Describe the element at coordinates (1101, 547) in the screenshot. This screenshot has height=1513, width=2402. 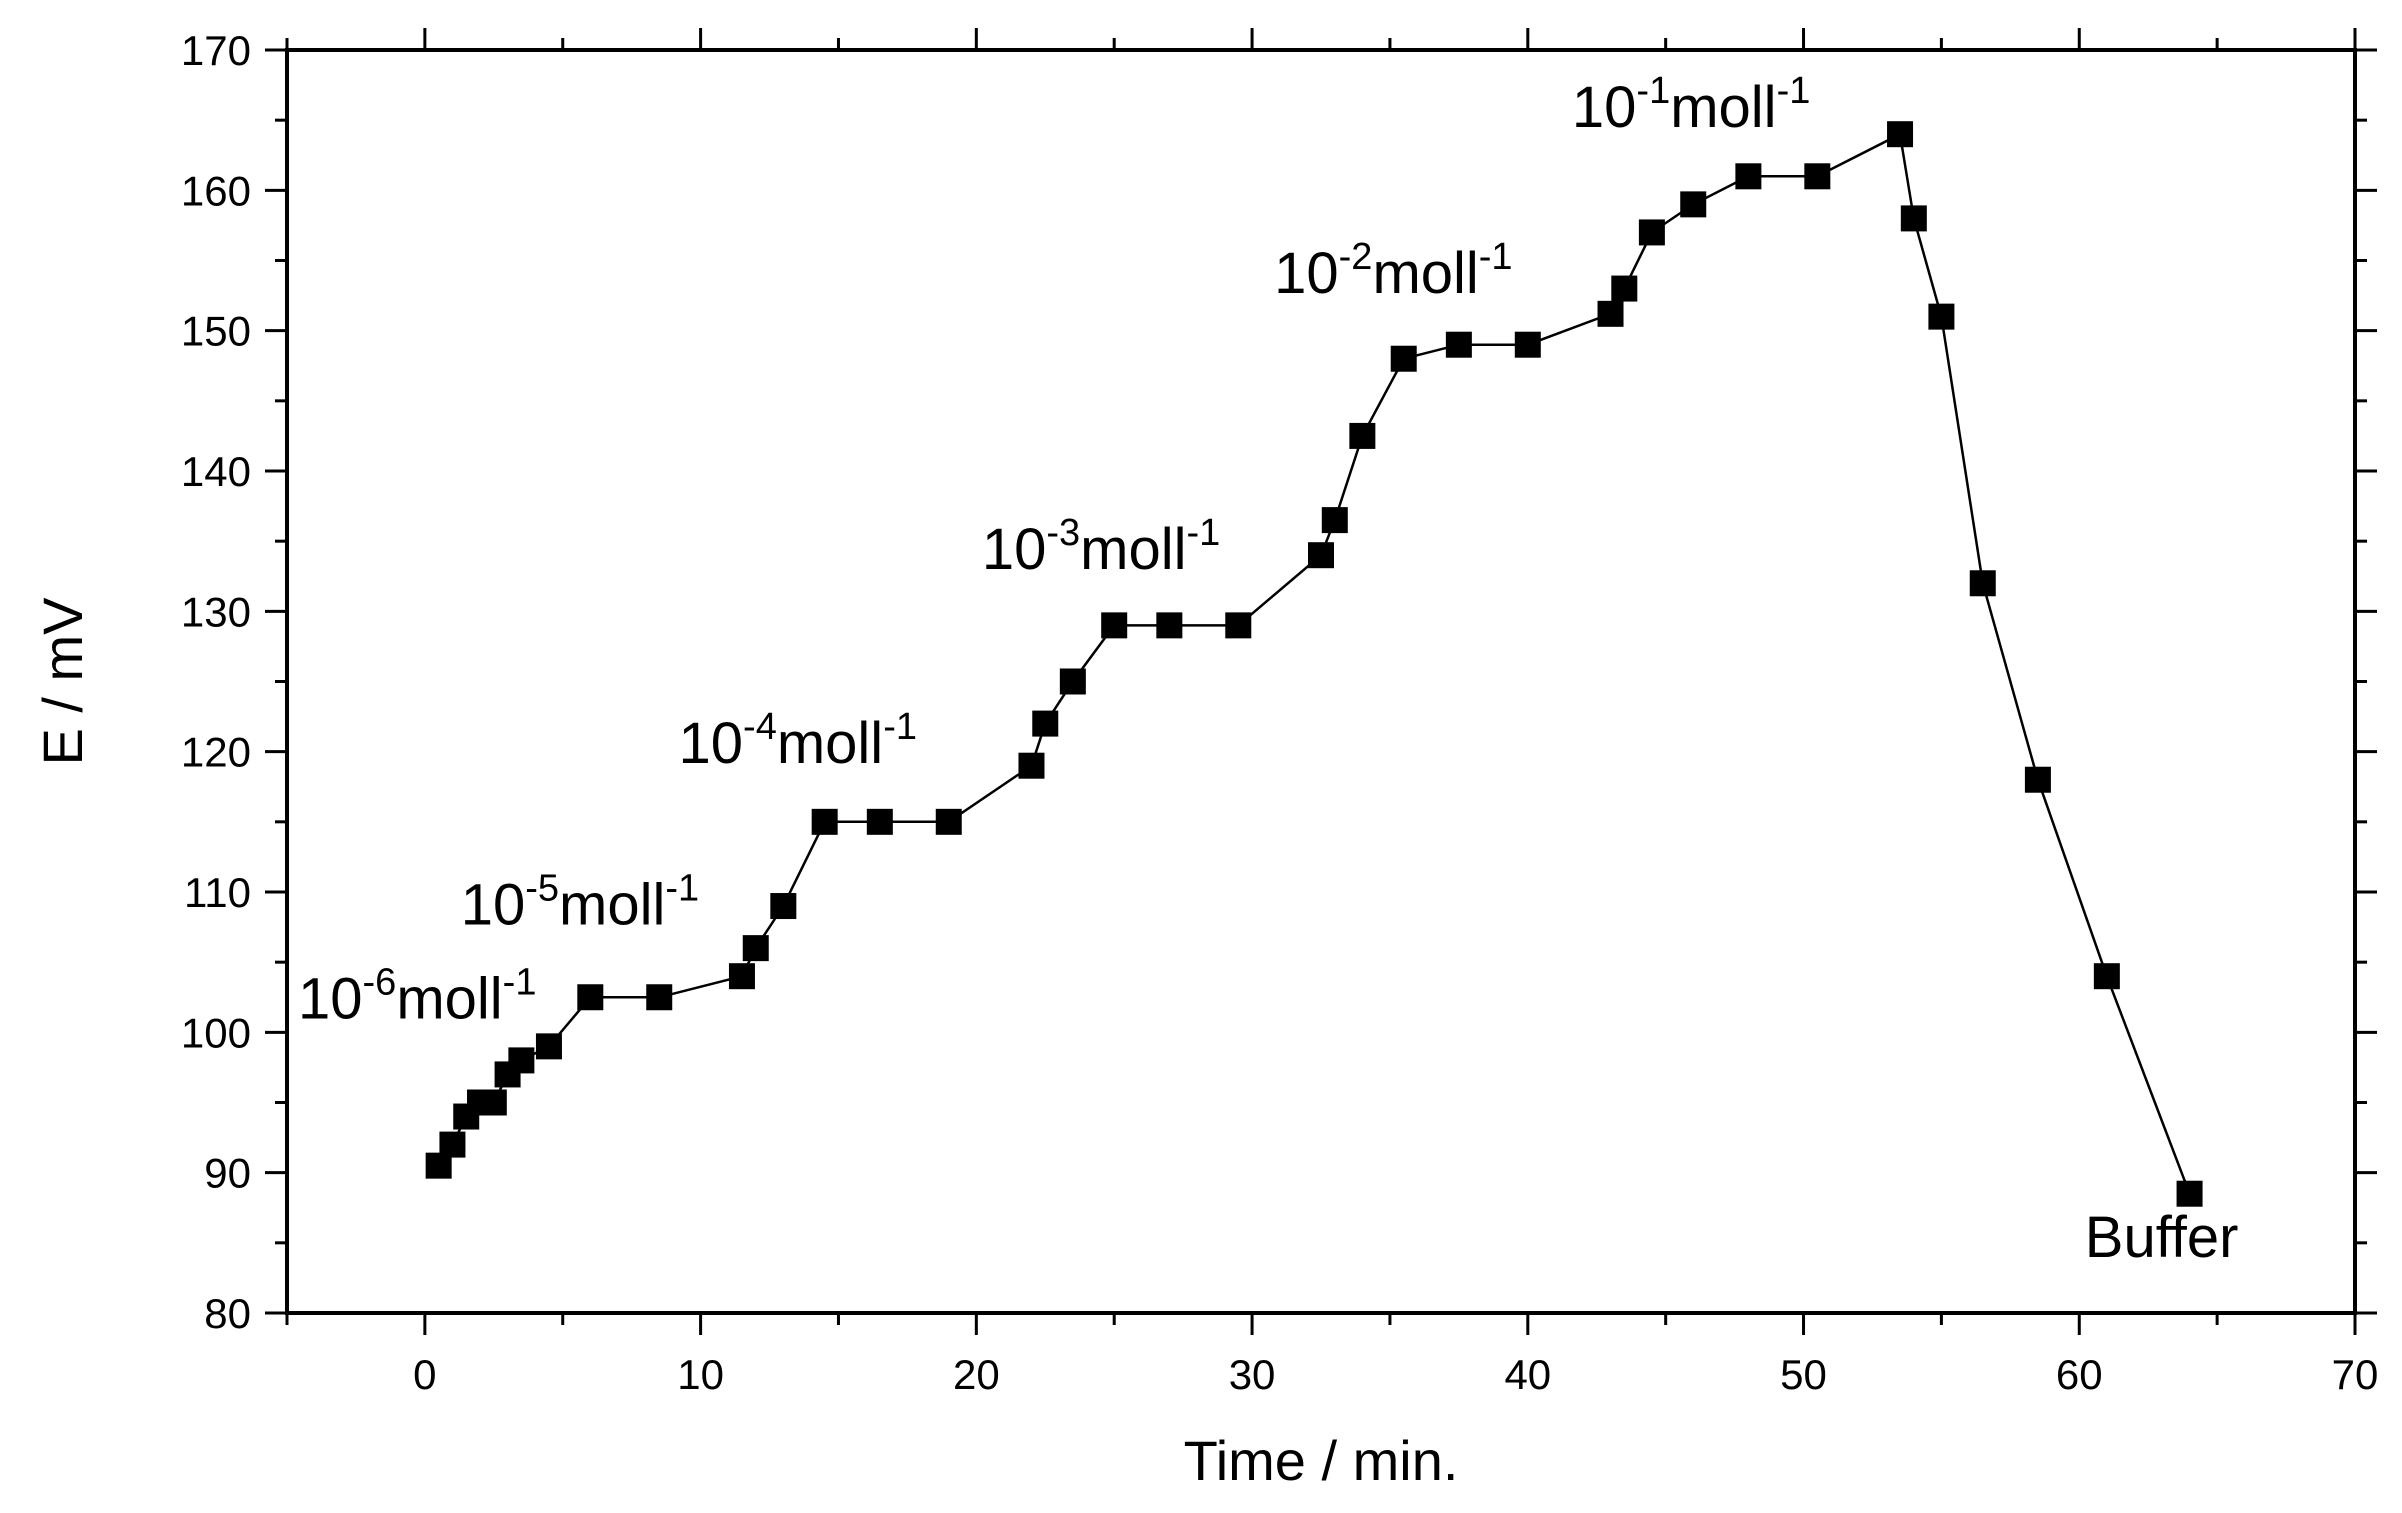
I see `concentration-label: 10-3moll-1` at that location.